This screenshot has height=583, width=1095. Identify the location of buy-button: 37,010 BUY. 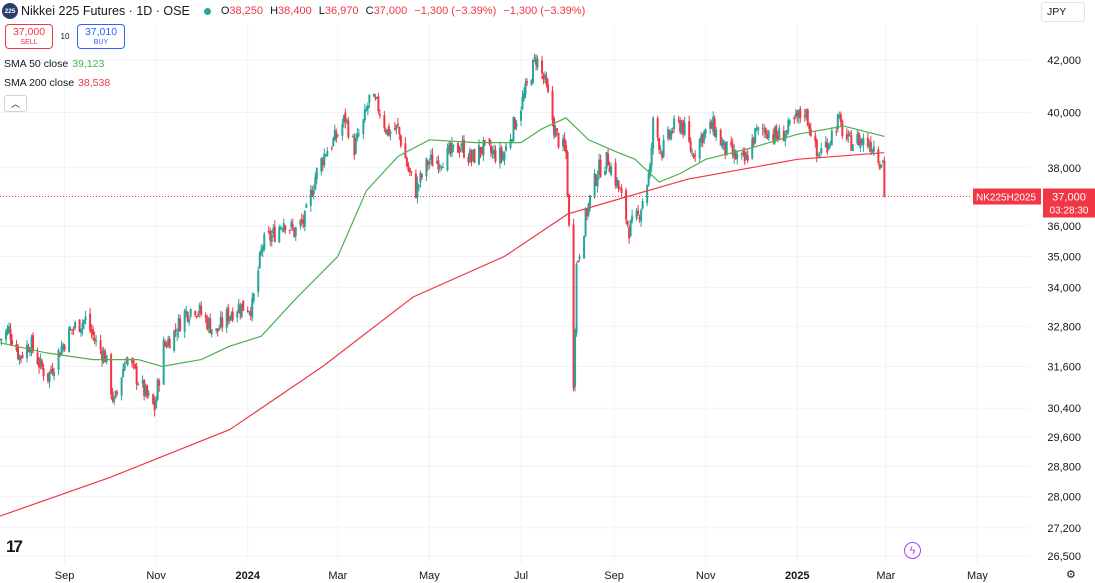
(101, 36).